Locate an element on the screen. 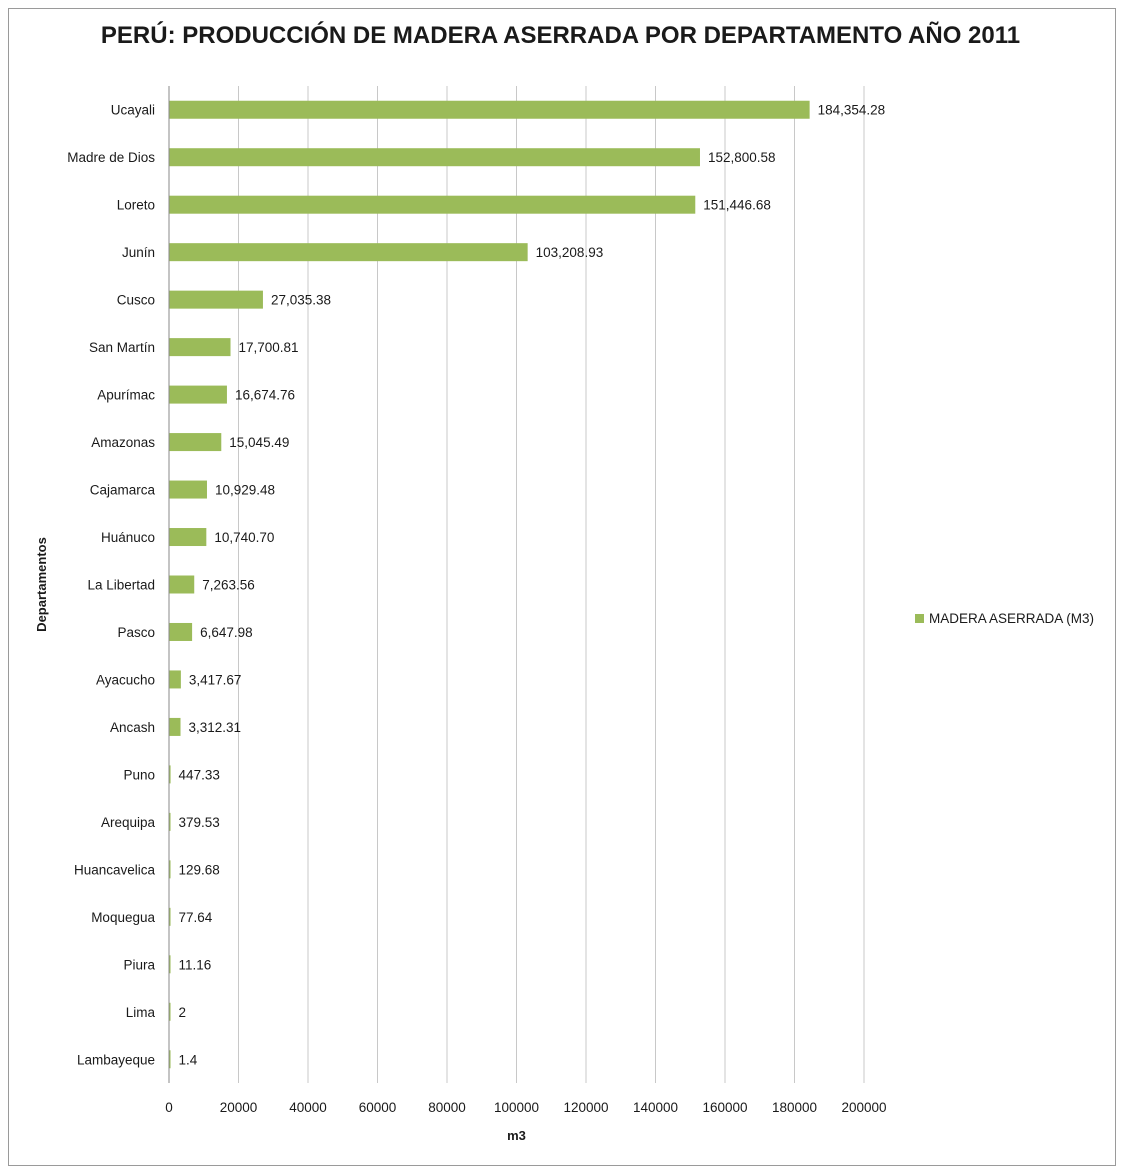 The height and width of the screenshot is (1170, 1121). category-label: Cajamarca is located at coordinates (123, 490).